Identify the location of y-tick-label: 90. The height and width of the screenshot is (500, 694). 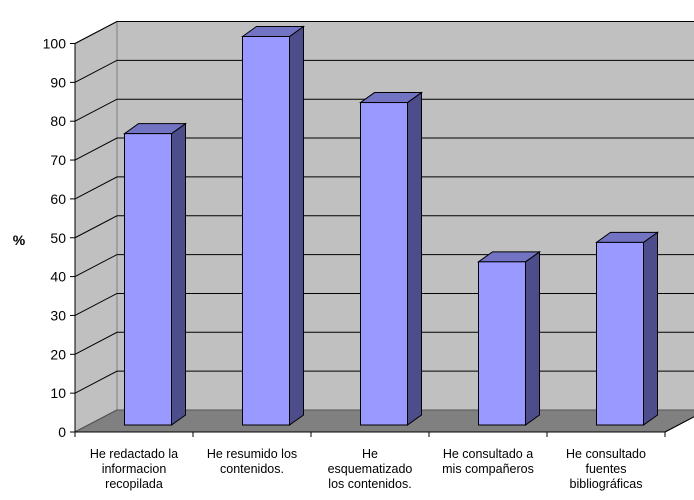
(58, 82).